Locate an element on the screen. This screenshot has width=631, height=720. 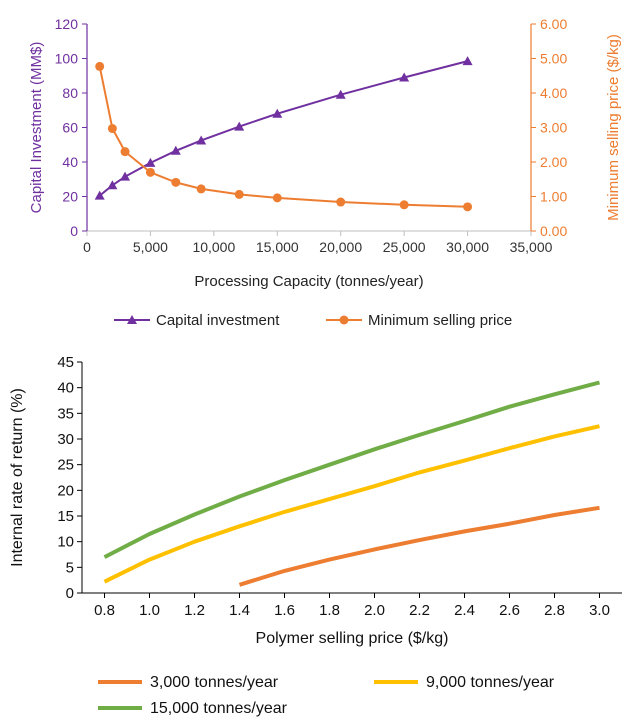
y-right-tick-label: 5.00 is located at coordinates (553, 59).